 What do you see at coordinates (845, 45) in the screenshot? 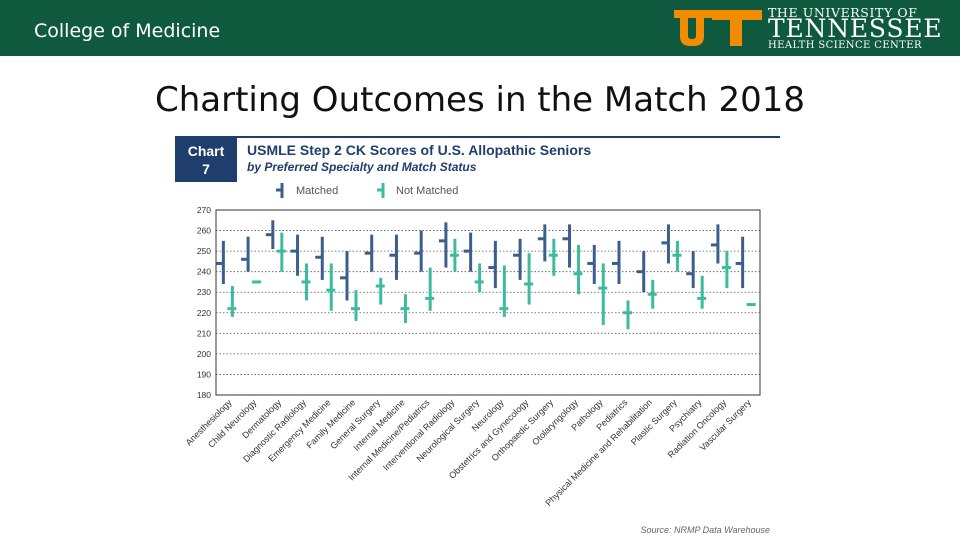
I see `logo-line3: HEALTH SCIENCE CENTER` at bounding box center [845, 45].